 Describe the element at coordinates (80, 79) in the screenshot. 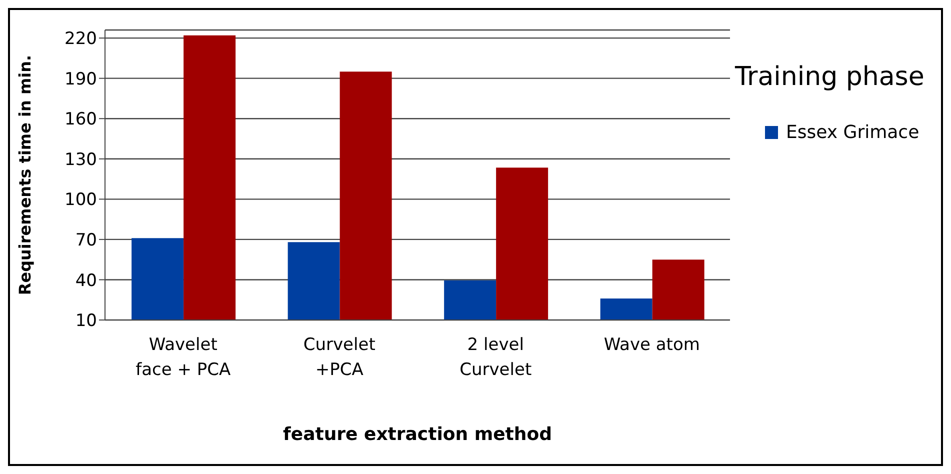

I see `y-tick-label: 190` at that location.